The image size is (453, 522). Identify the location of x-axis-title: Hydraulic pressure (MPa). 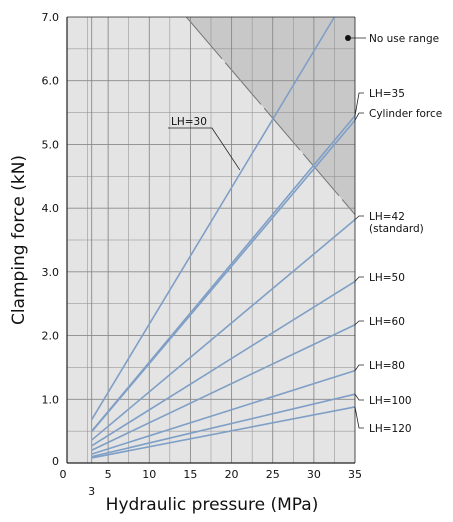
(212, 505).